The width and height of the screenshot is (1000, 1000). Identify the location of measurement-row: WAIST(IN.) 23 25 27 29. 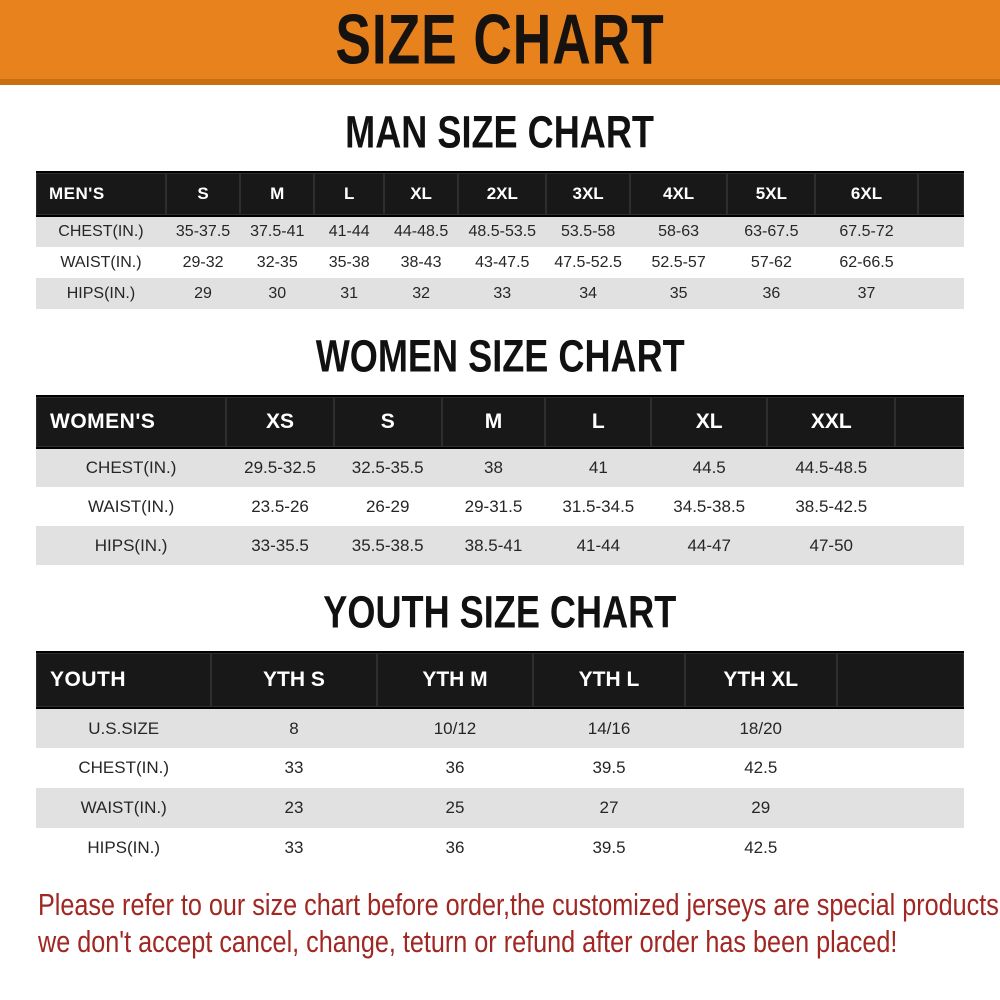
(500, 808).